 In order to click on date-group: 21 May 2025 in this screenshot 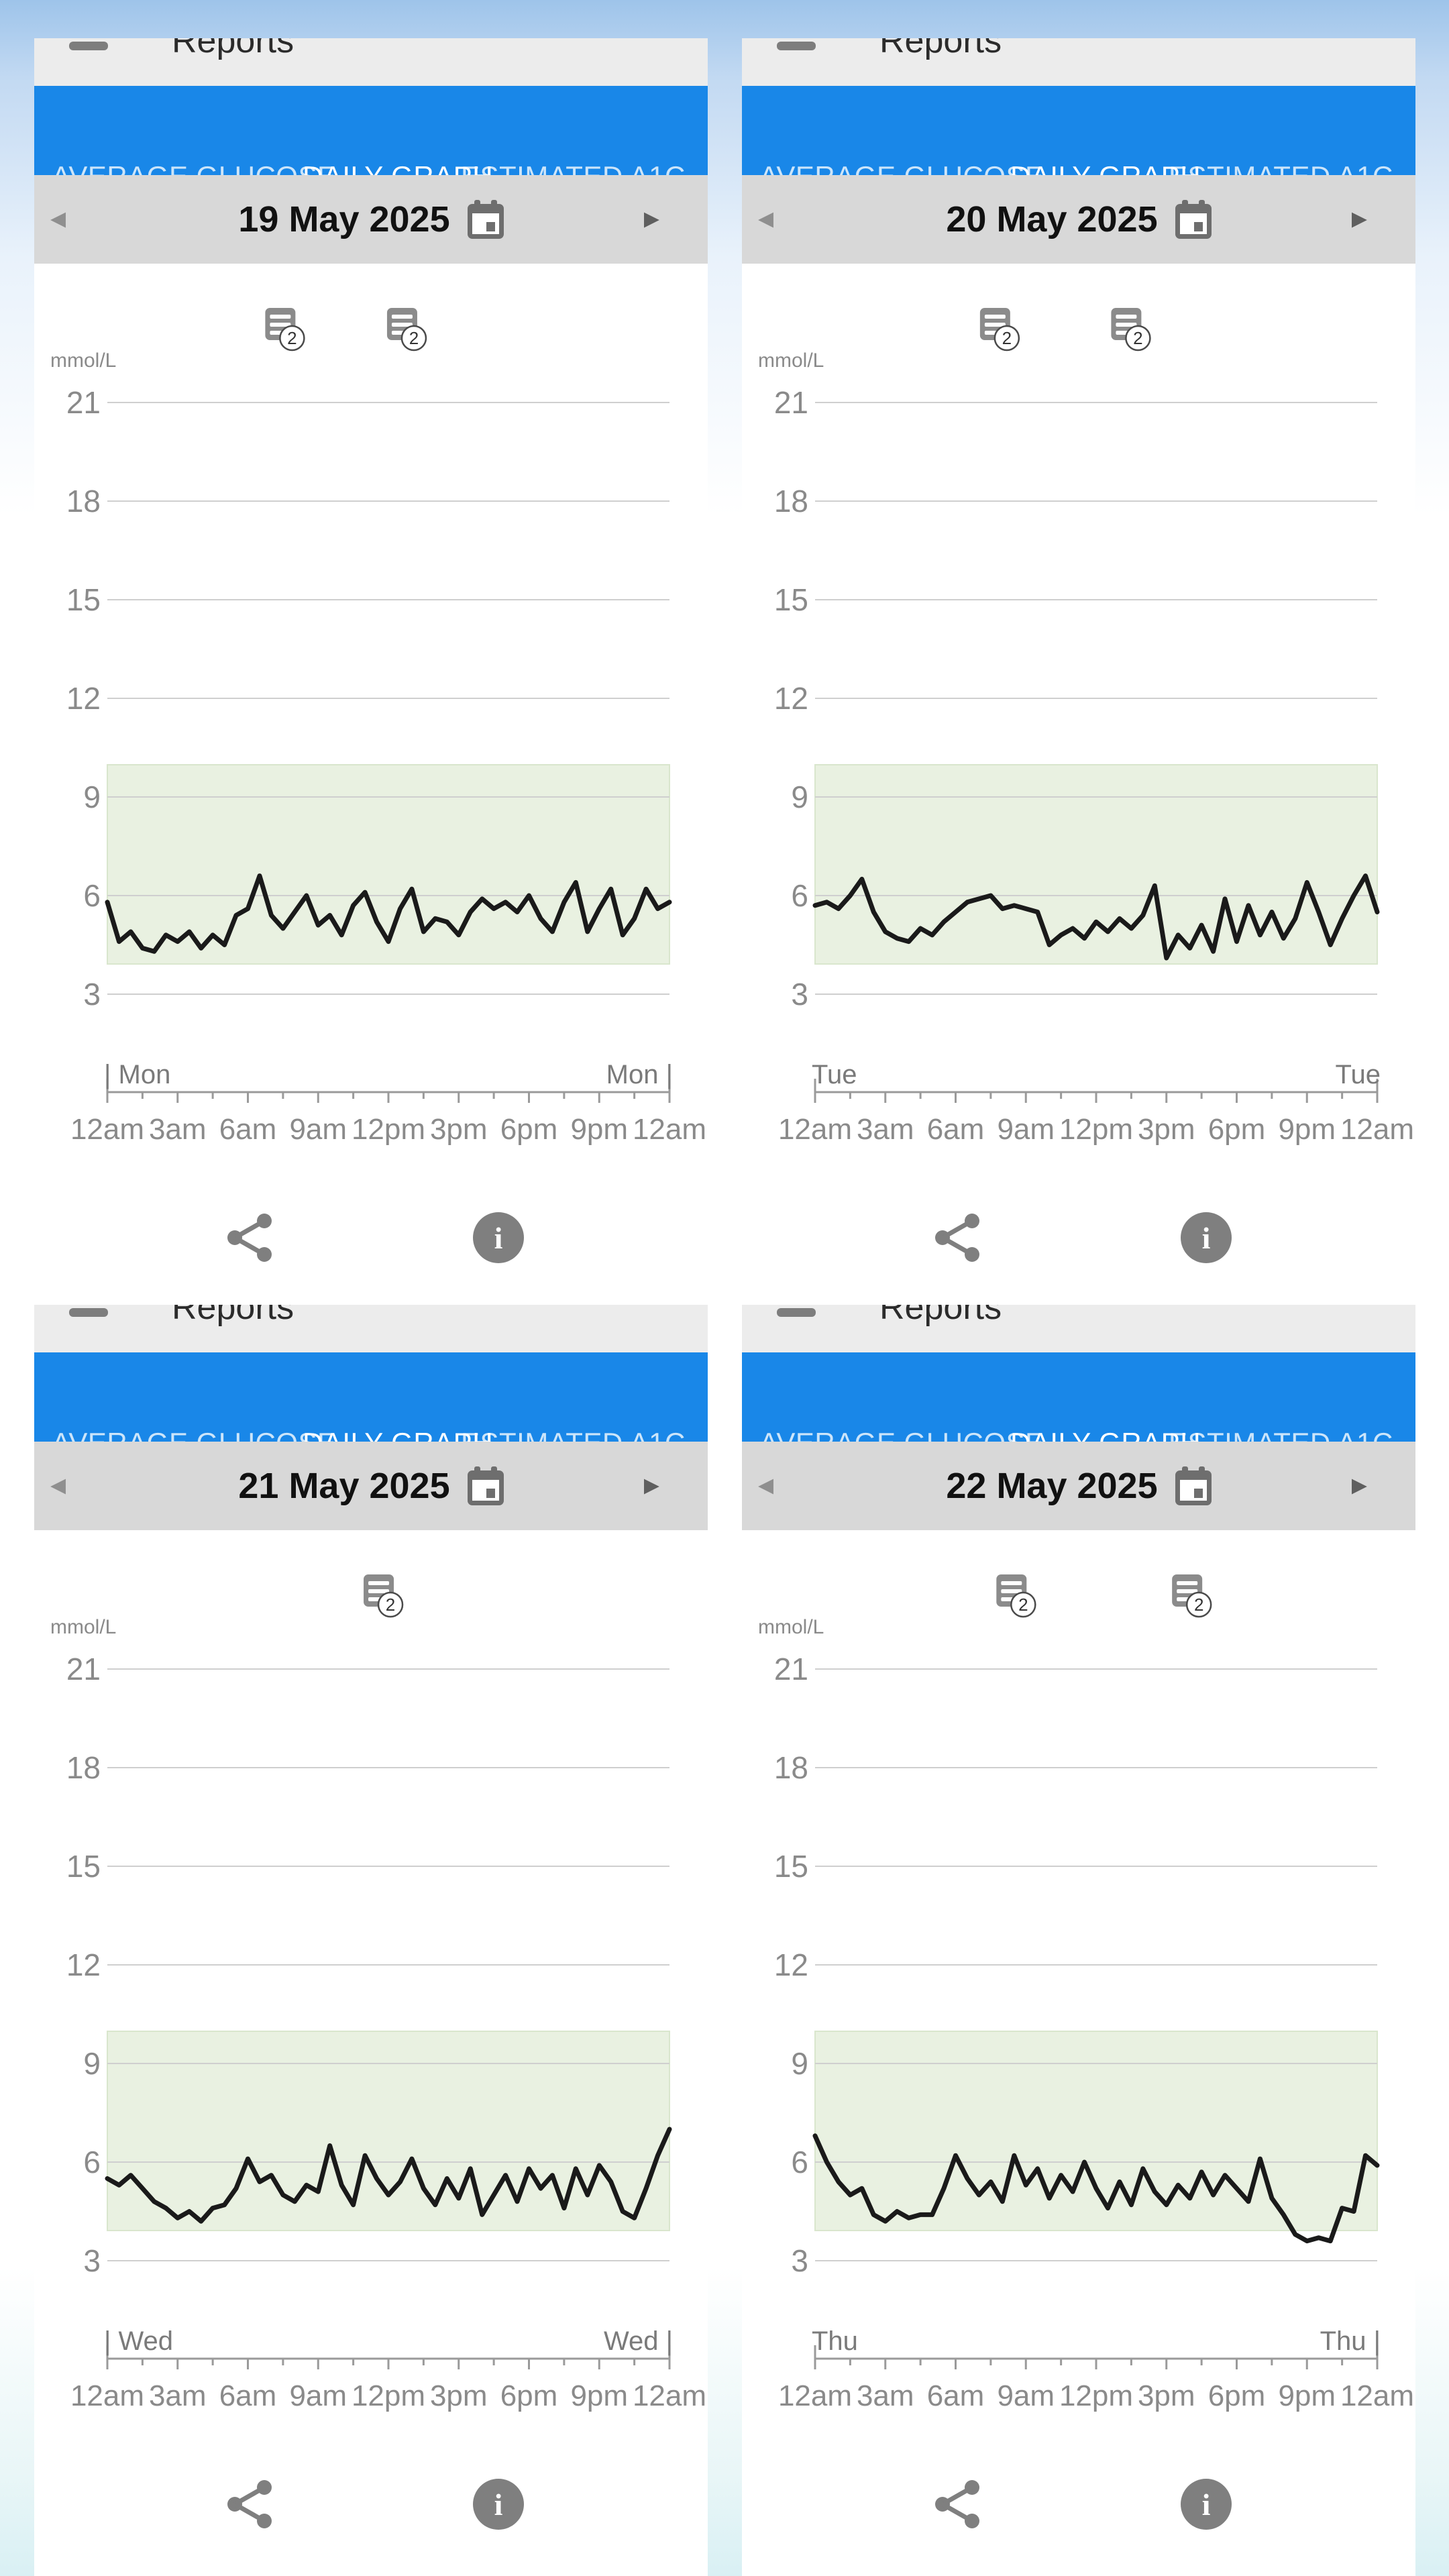, I will do `click(371, 1486)`.